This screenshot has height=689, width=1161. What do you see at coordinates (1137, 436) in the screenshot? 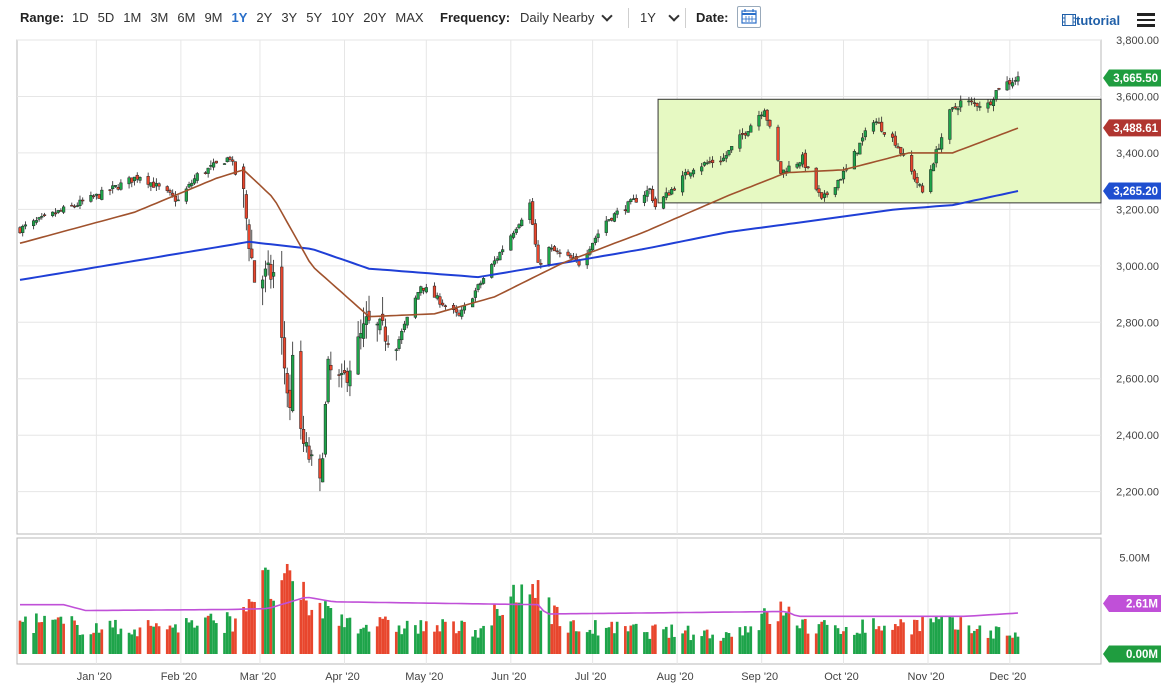
I see `y-tick-label: 2,400.00` at bounding box center [1137, 436].